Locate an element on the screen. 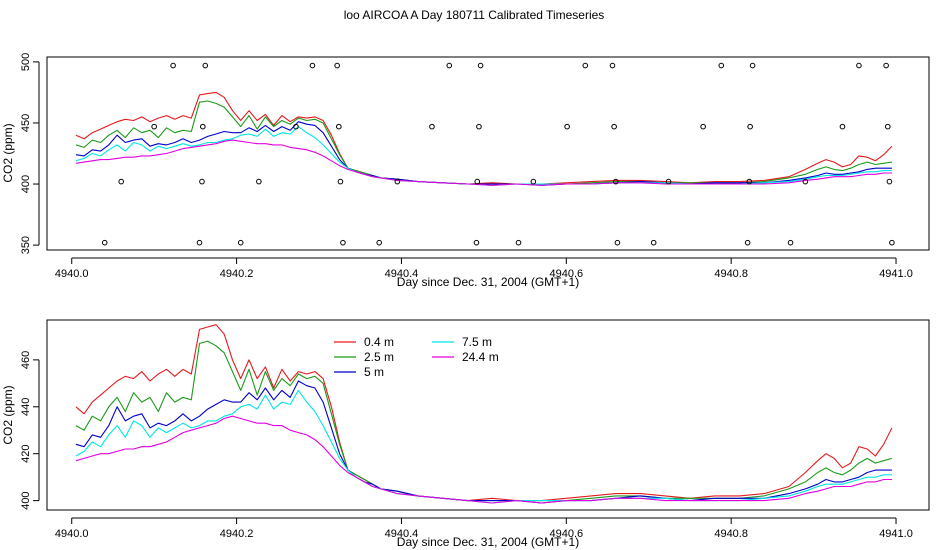 The width and height of the screenshot is (950, 550). legend-item-0-4-m: 0.4 m is located at coordinates (364, 342).